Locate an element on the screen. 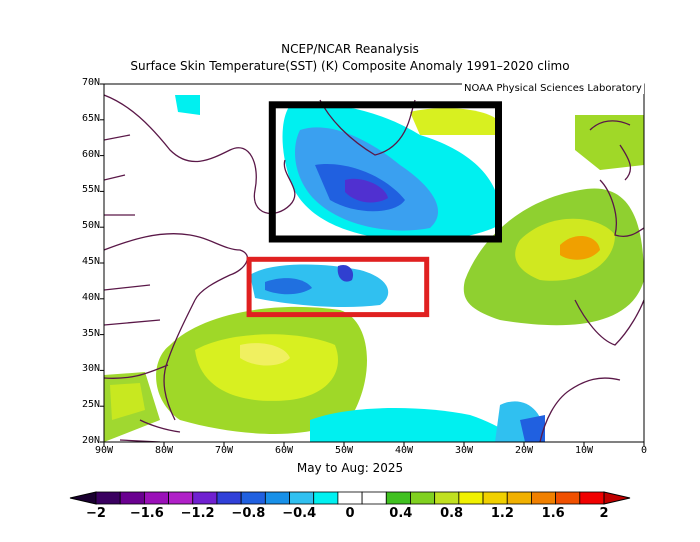  latitude-label: 20N is located at coordinates (90, 440).